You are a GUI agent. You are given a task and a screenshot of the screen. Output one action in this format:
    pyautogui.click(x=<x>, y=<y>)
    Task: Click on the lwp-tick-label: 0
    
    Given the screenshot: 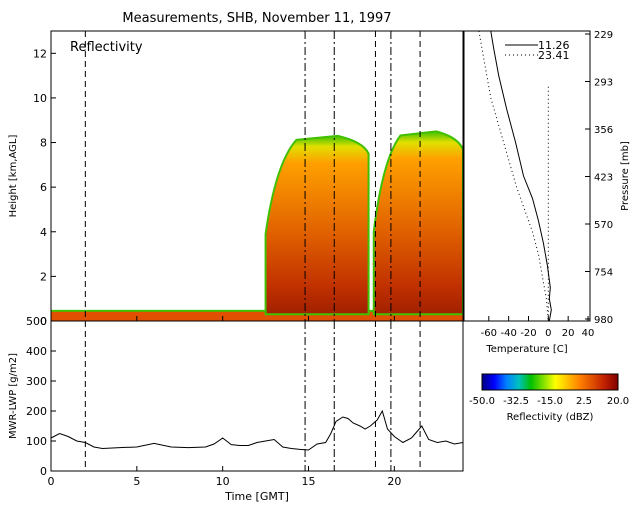 What is the action you would take?
    pyautogui.click(x=43, y=471)
    